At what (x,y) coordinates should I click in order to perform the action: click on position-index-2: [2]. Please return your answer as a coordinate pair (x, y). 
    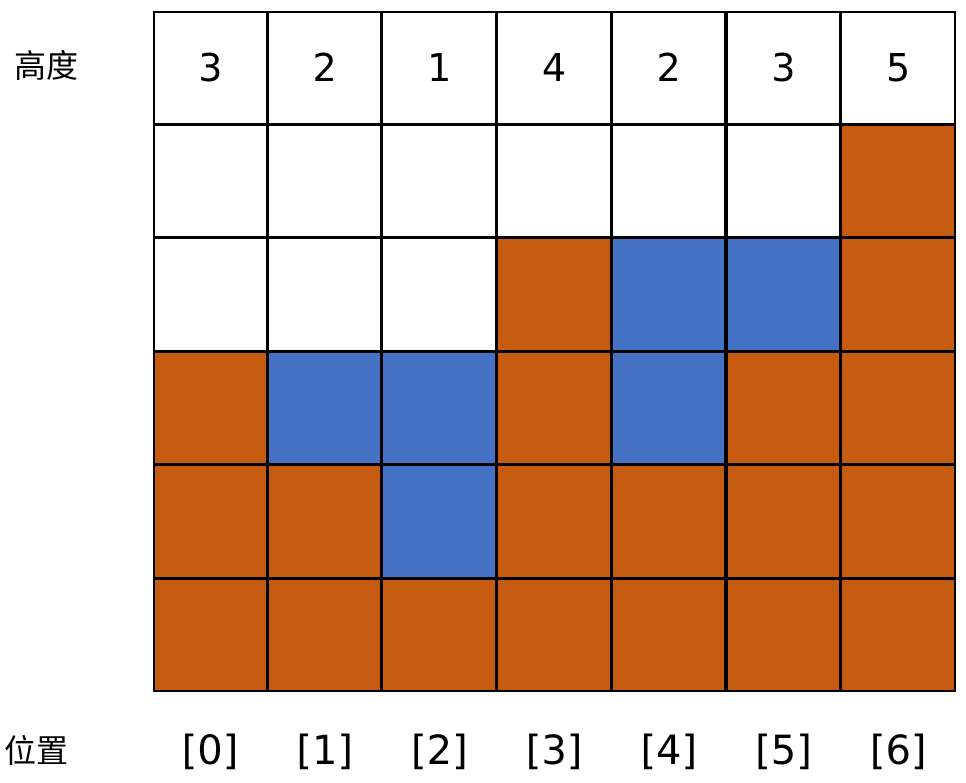
    Looking at the image, I should click on (439, 751).